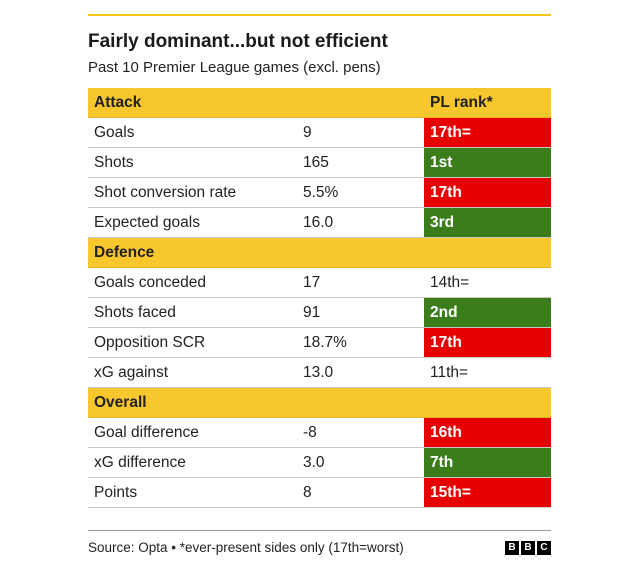 The width and height of the screenshot is (640, 578). Describe the element at coordinates (312, 312) in the screenshot. I see `metric-value: 91` at that location.